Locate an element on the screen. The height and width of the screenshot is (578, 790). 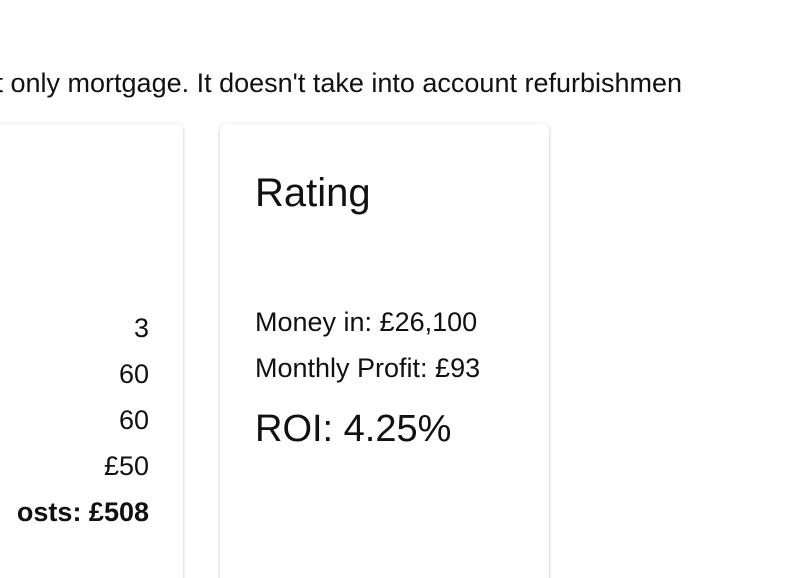
costs-line-3: 60 is located at coordinates (133, 420).